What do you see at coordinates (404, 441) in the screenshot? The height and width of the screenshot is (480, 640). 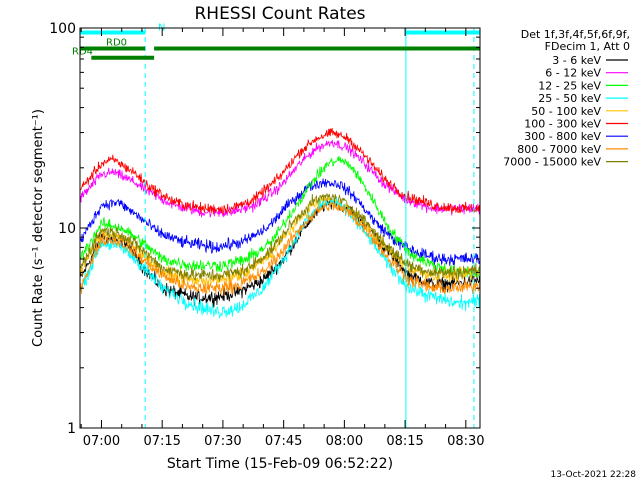 I see `x-tick-label: 08:15` at bounding box center [404, 441].